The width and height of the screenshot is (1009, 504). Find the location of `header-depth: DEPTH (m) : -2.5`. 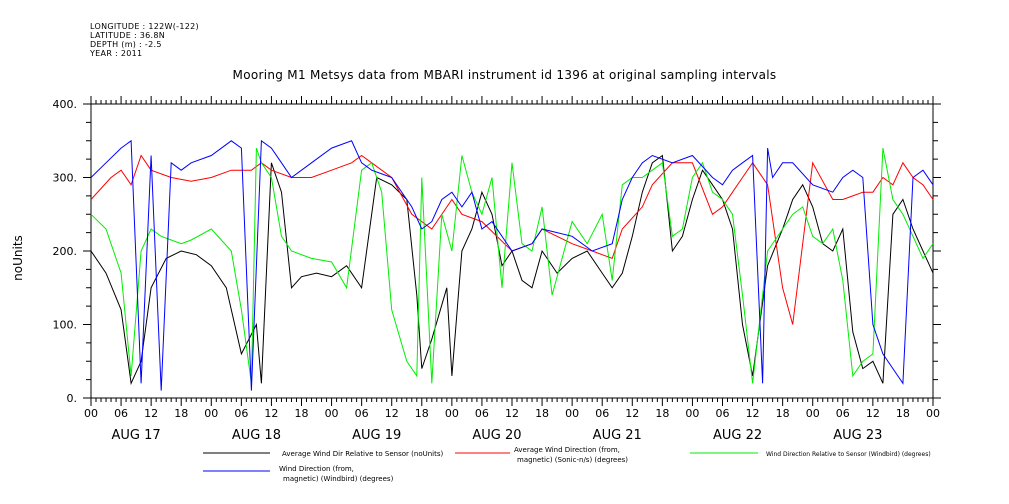

header-depth: DEPTH (m) : -2.5 is located at coordinates (126, 44).